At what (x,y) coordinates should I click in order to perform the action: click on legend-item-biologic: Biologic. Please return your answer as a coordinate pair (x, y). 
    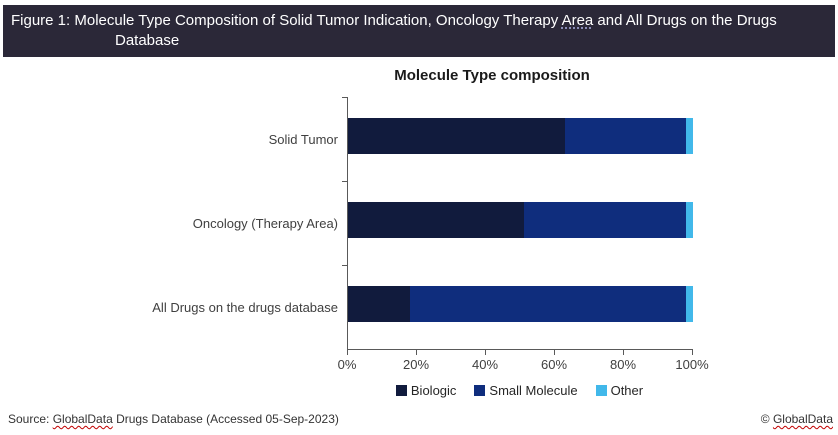
    Looking at the image, I should click on (426, 390).